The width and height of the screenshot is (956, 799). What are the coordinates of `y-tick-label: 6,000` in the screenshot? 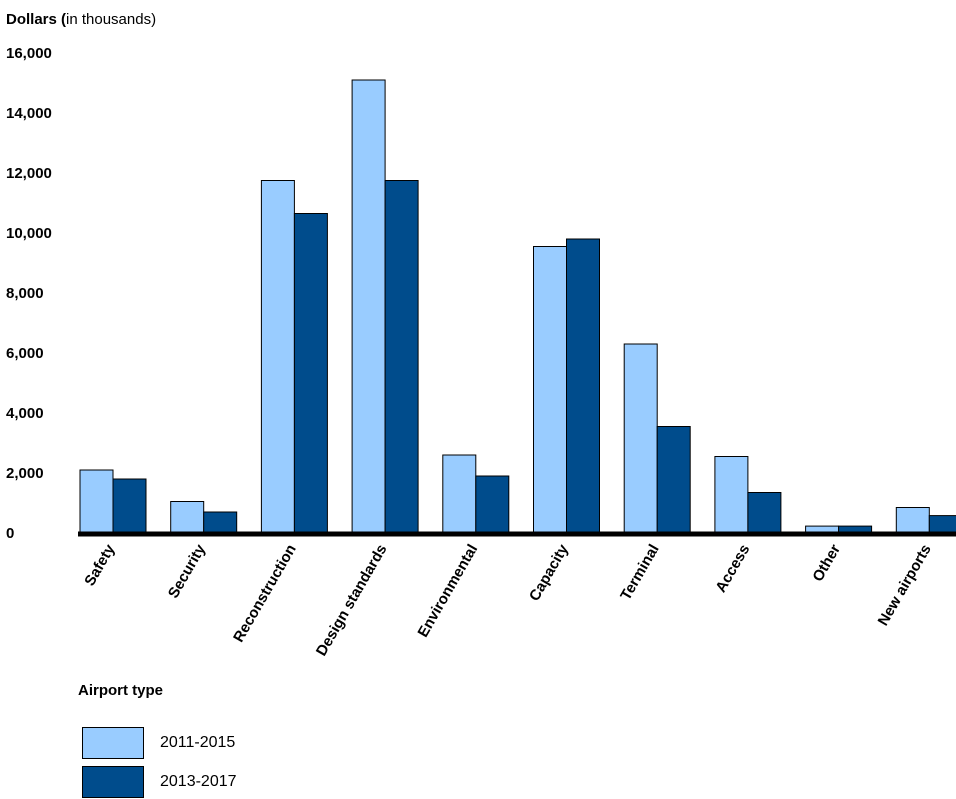 It's located at (25, 353).